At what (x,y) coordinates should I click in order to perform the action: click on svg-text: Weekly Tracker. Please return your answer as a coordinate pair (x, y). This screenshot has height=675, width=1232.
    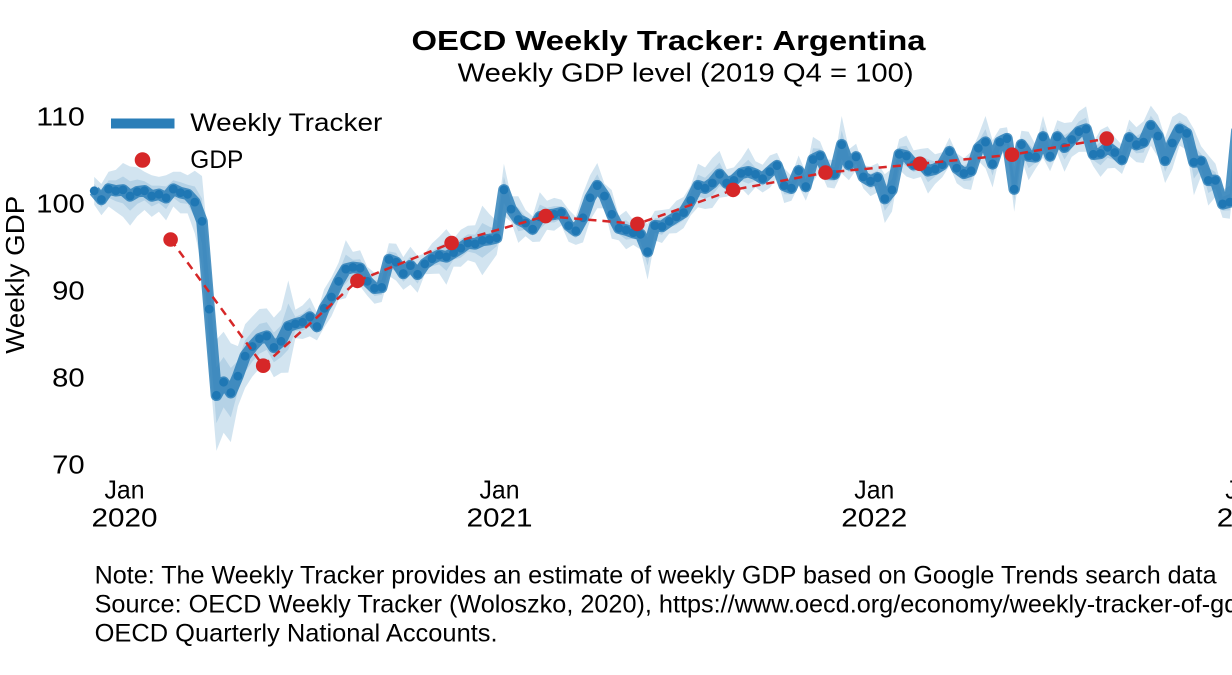
    Looking at the image, I should click on (286, 123).